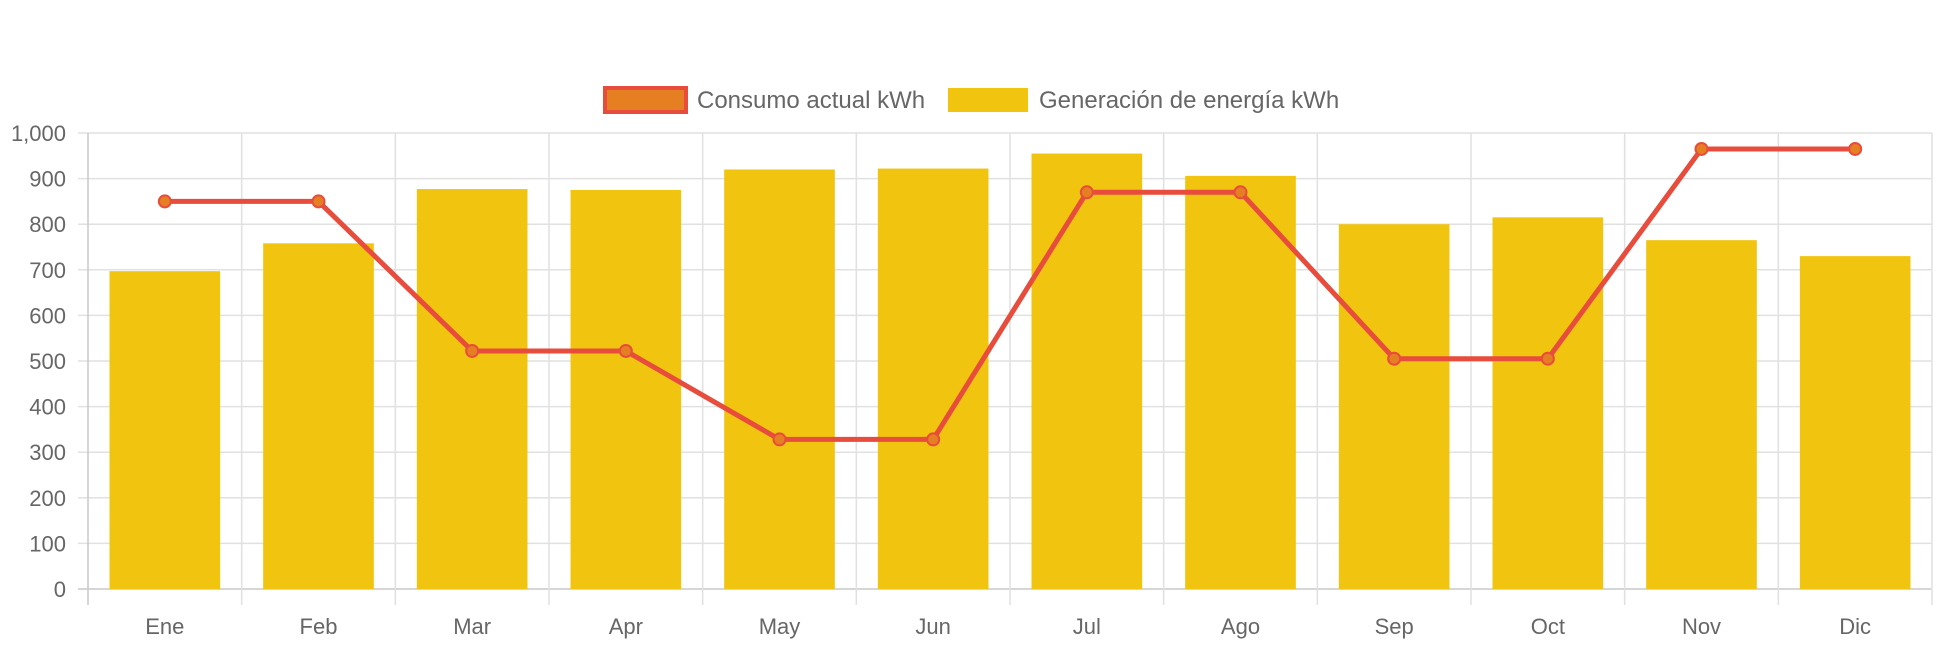  Describe the element at coordinates (319, 626) in the screenshot. I see `x-tick-label: Feb` at that location.